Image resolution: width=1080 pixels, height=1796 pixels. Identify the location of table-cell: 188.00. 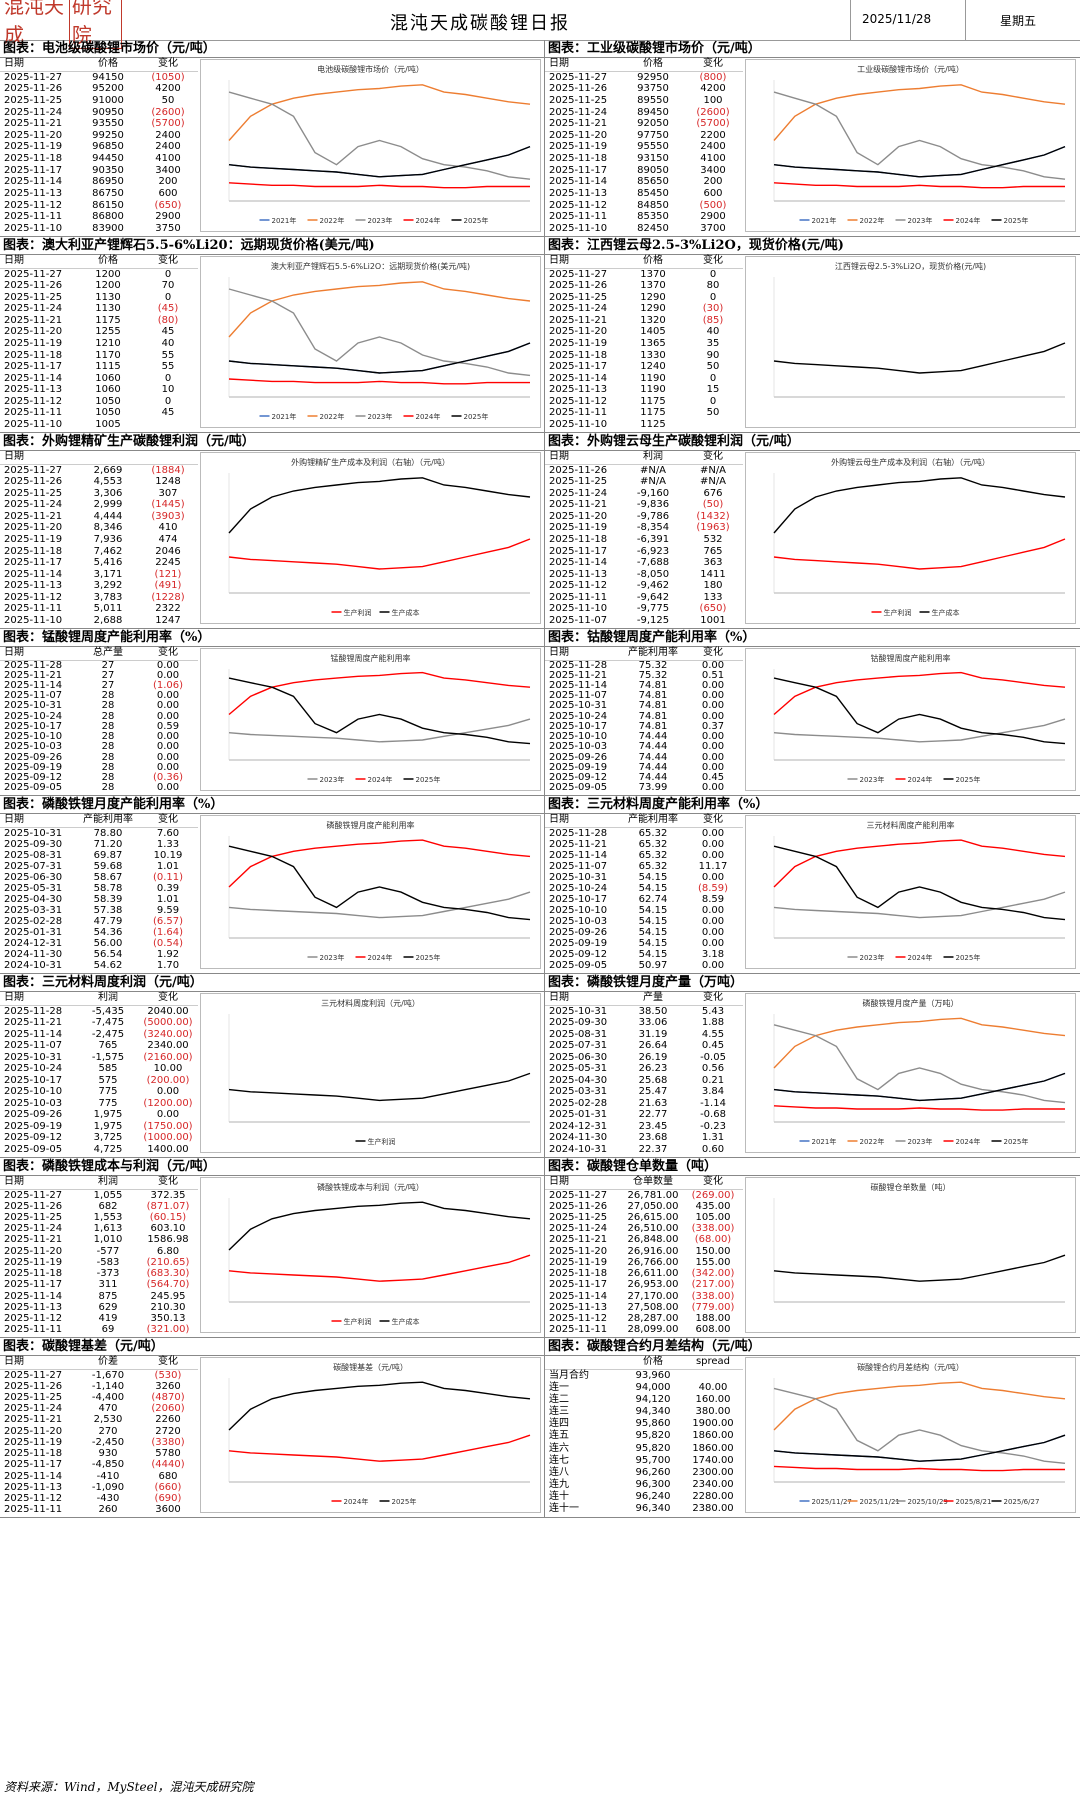
(713, 1318).